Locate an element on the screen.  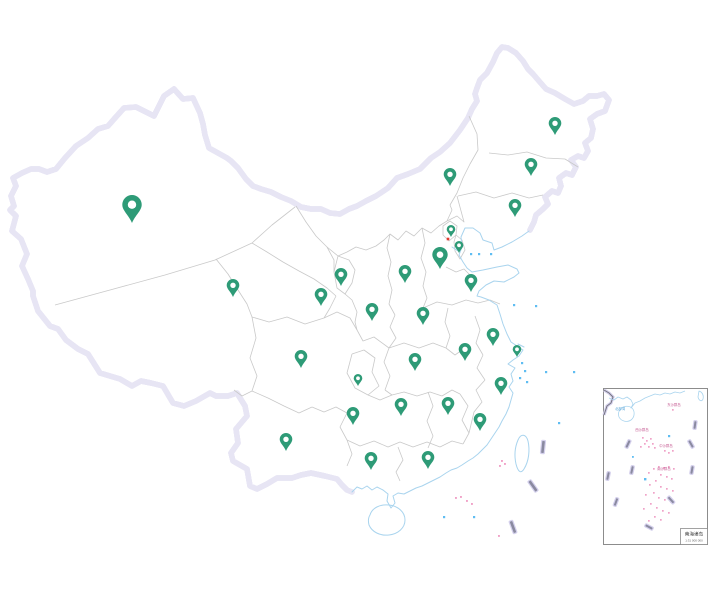
map-pin-guizhou is located at coordinates (353, 416).